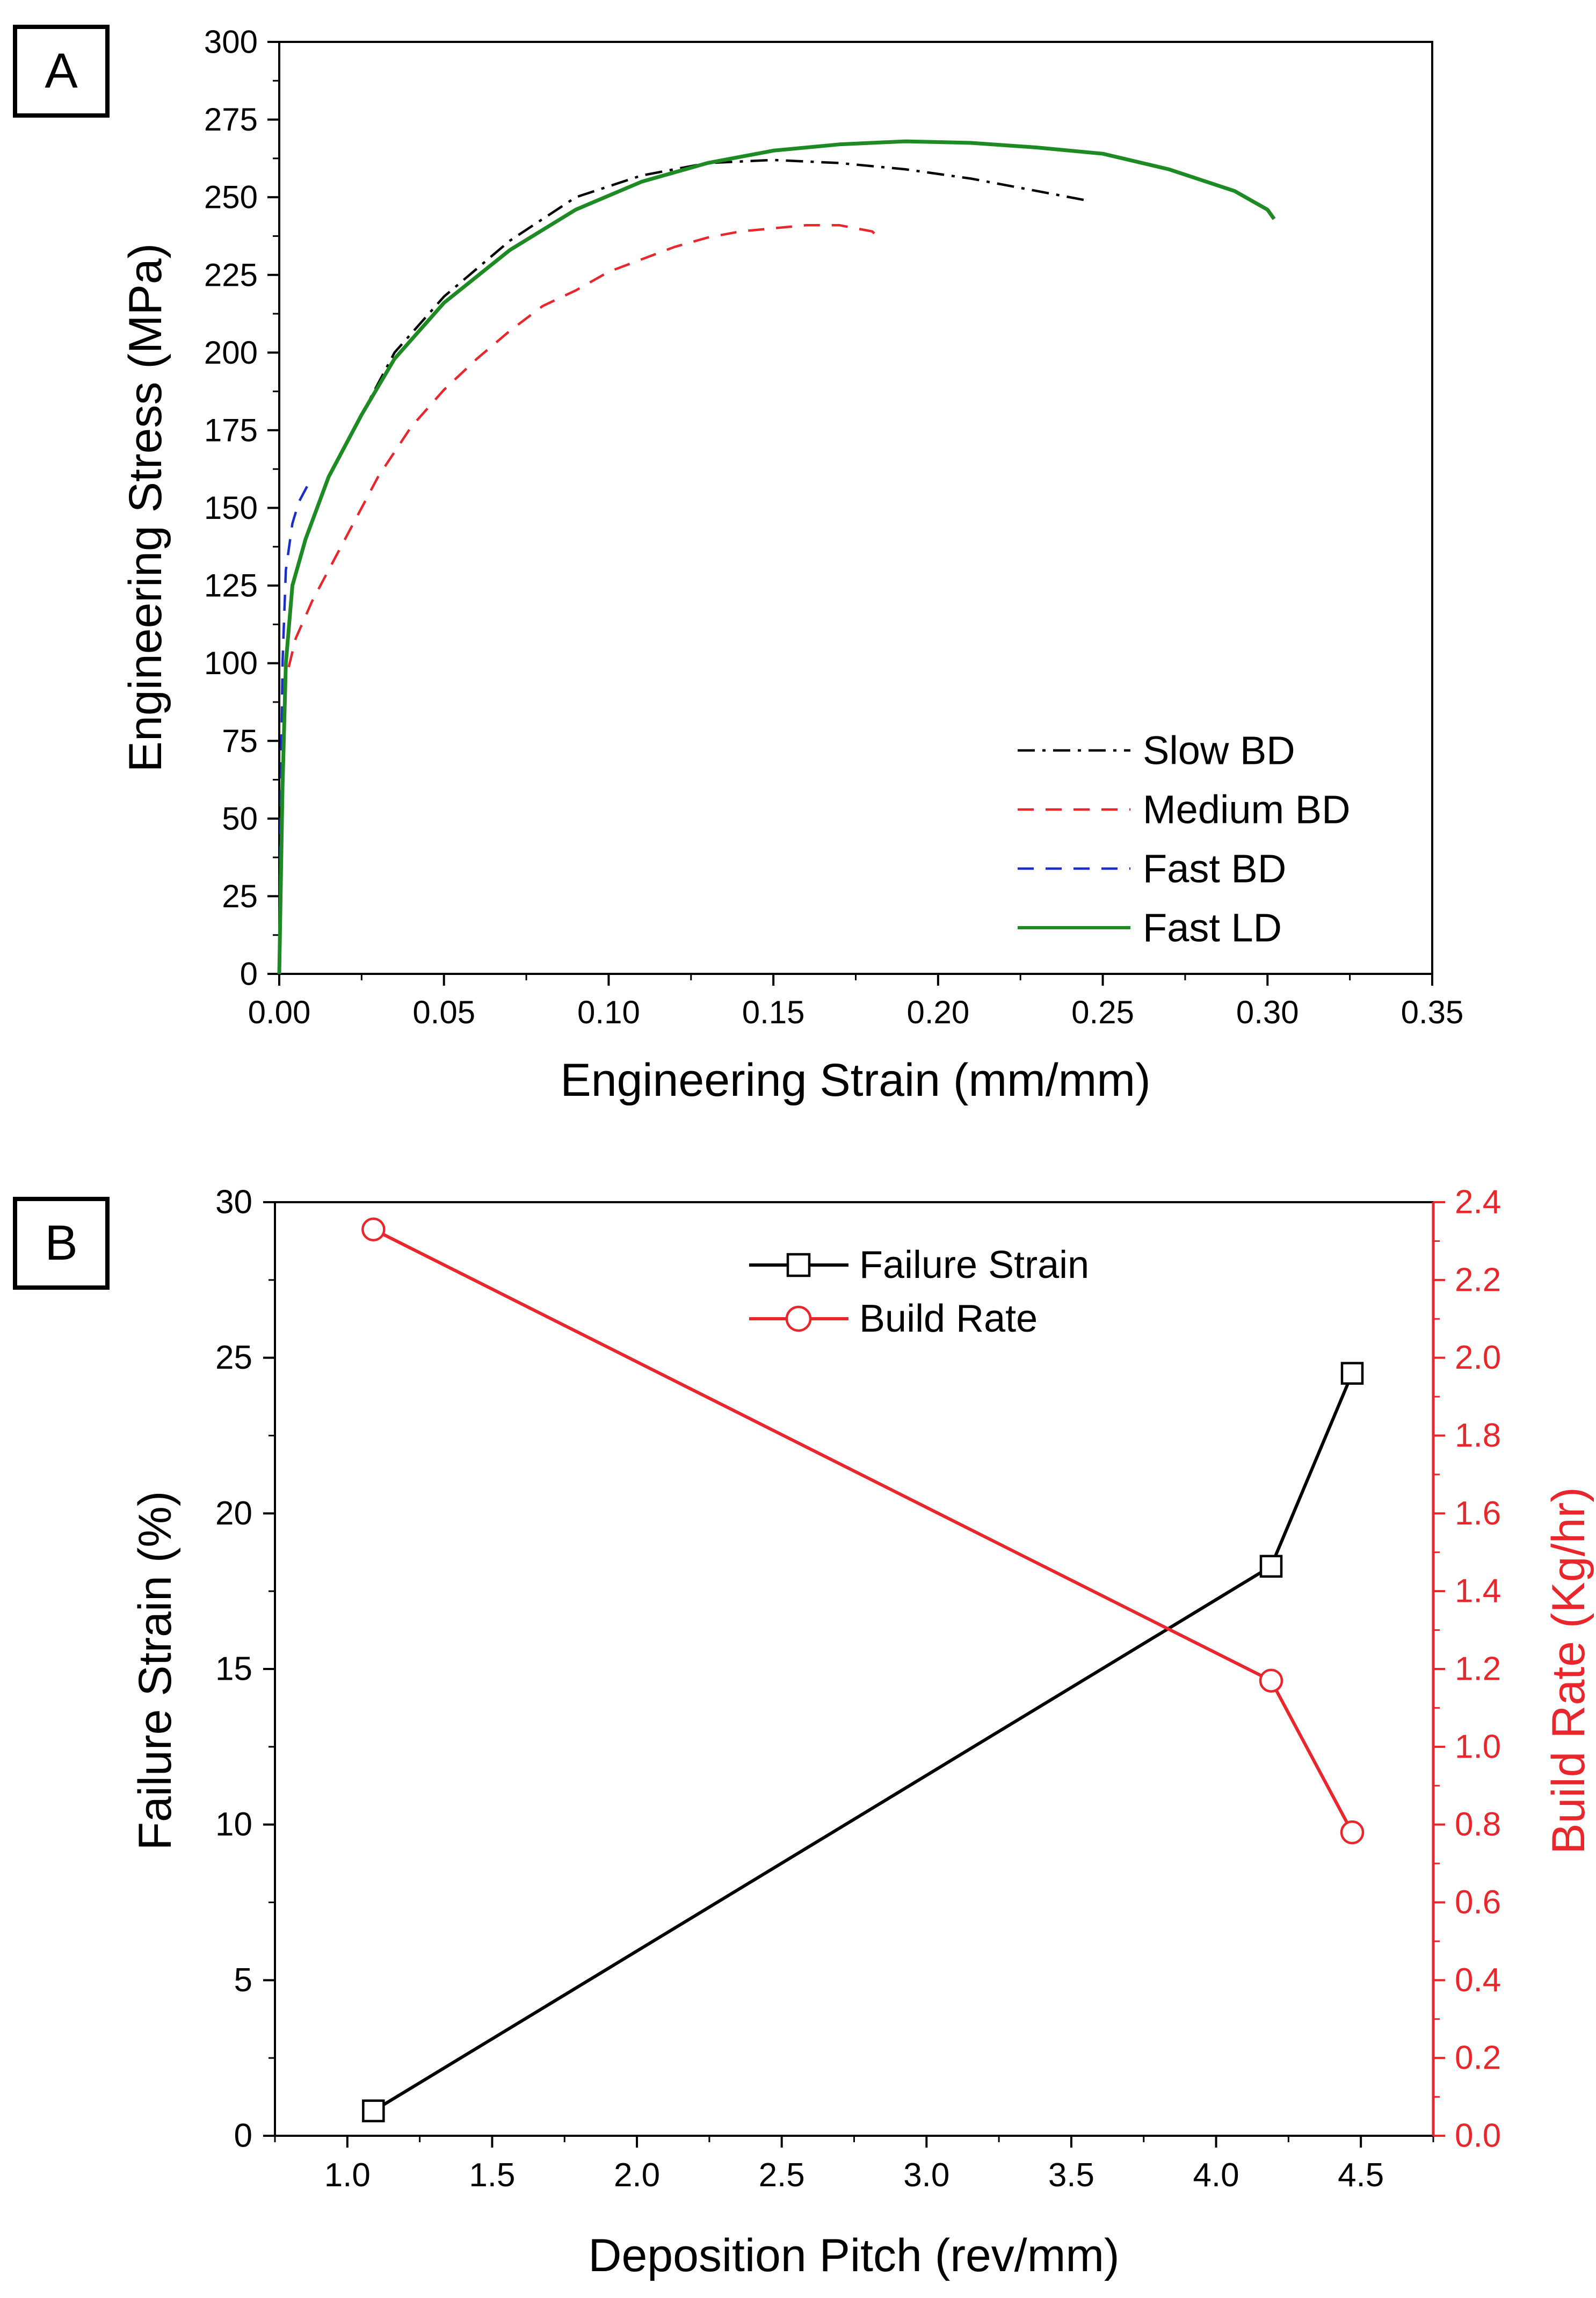 This screenshot has height=2298, width=1596. What do you see at coordinates (1478, 1513) in the screenshot?
I see `right-y-tick-label: 1.6` at bounding box center [1478, 1513].